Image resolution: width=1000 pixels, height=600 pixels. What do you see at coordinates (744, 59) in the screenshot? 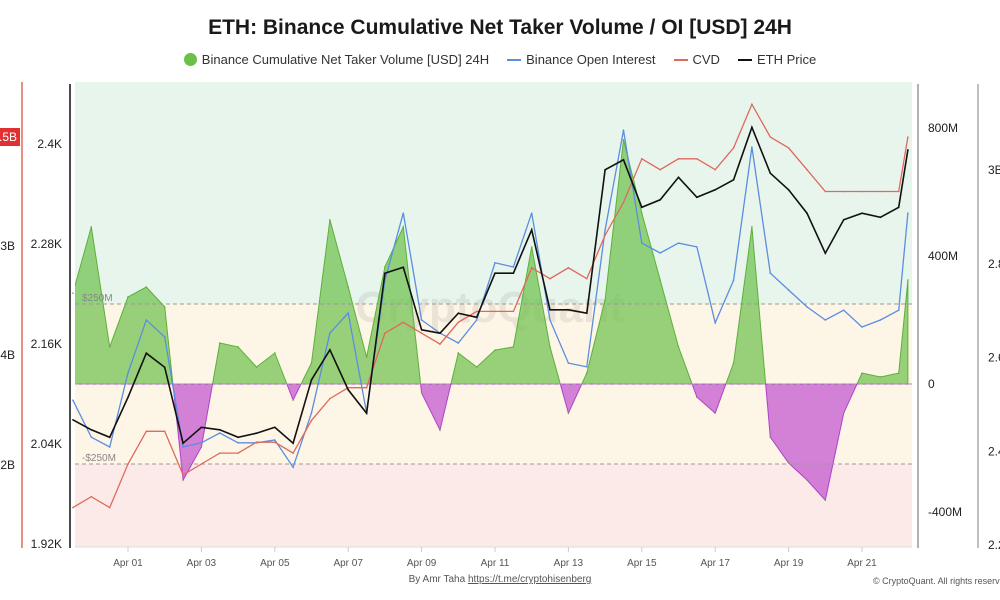
I see `black-line-icon` at bounding box center [744, 59].